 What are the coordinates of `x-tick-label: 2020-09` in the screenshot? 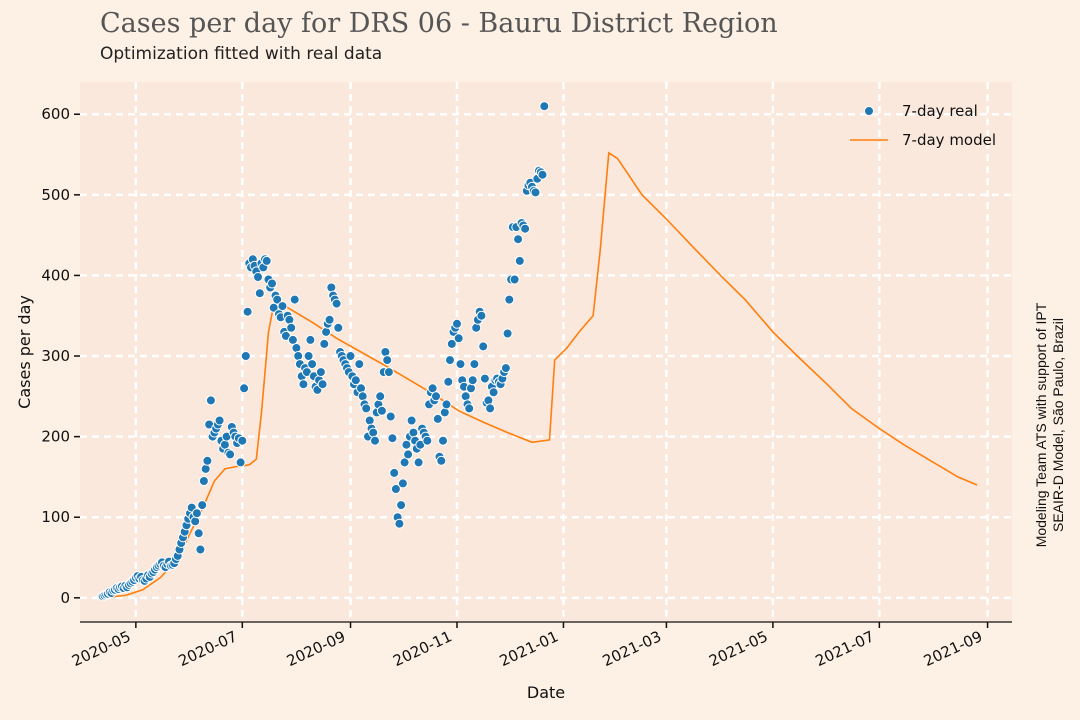 It's located at (316, 648).